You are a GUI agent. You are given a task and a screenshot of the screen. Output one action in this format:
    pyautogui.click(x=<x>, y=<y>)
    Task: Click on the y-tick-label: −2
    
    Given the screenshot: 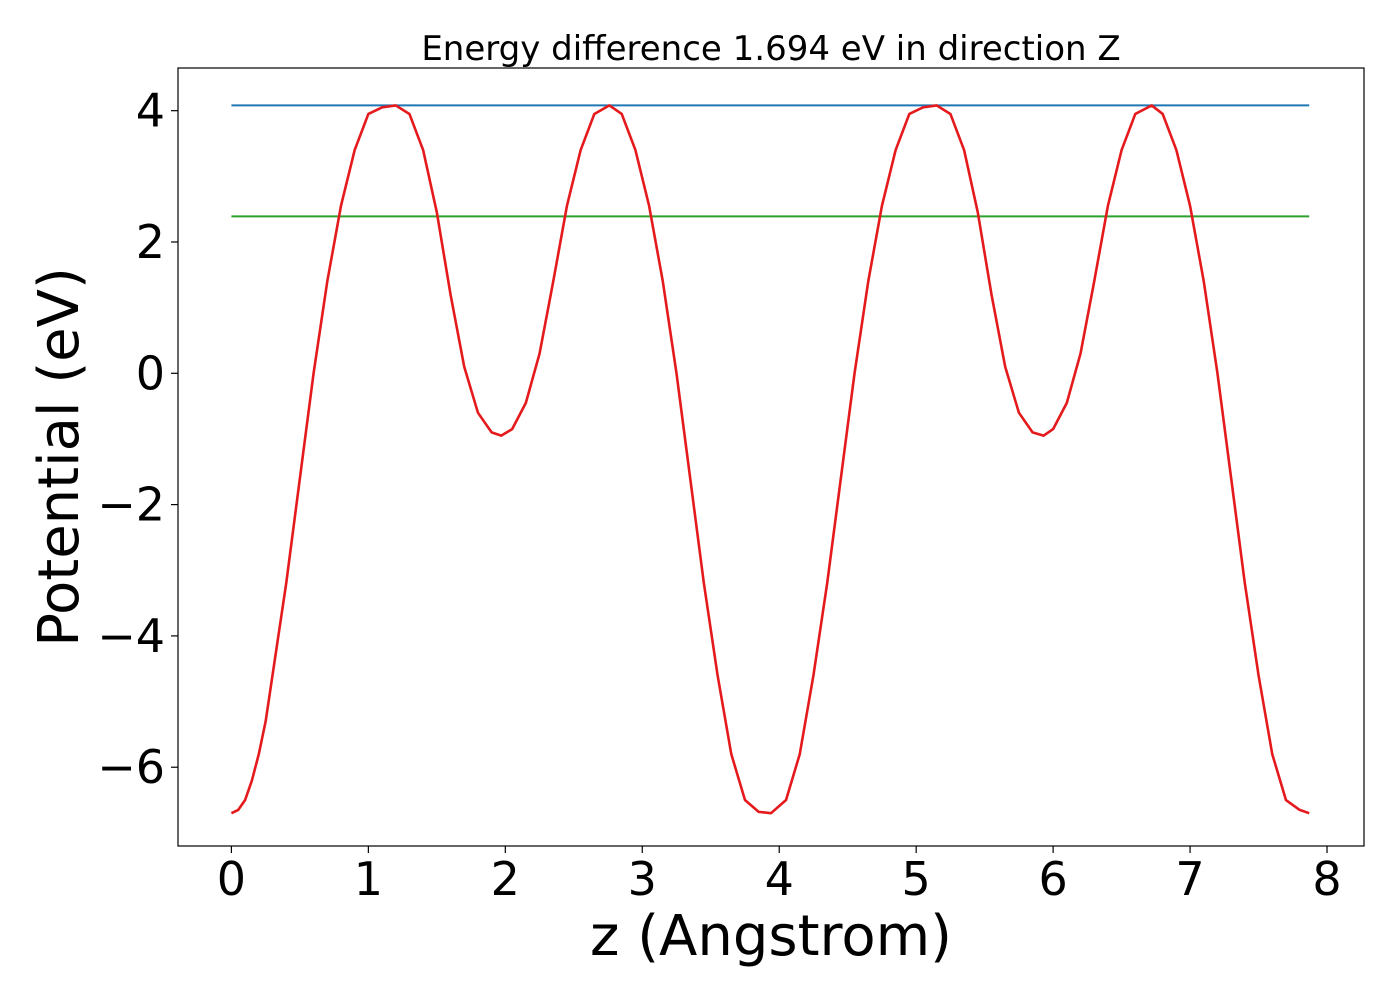 What is the action you would take?
    pyautogui.click(x=131, y=505)
    